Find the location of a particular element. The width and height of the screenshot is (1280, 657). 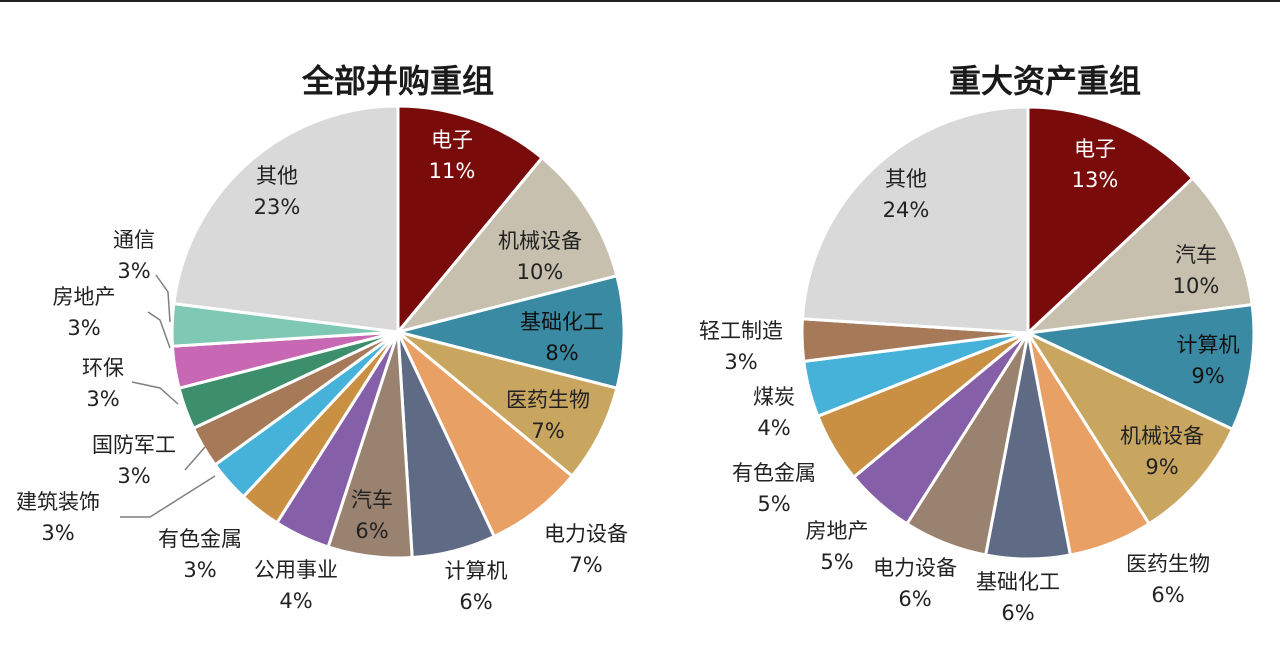

slice-label-机械设备: 机械设备 9% is located at coordinates (1162, 451).